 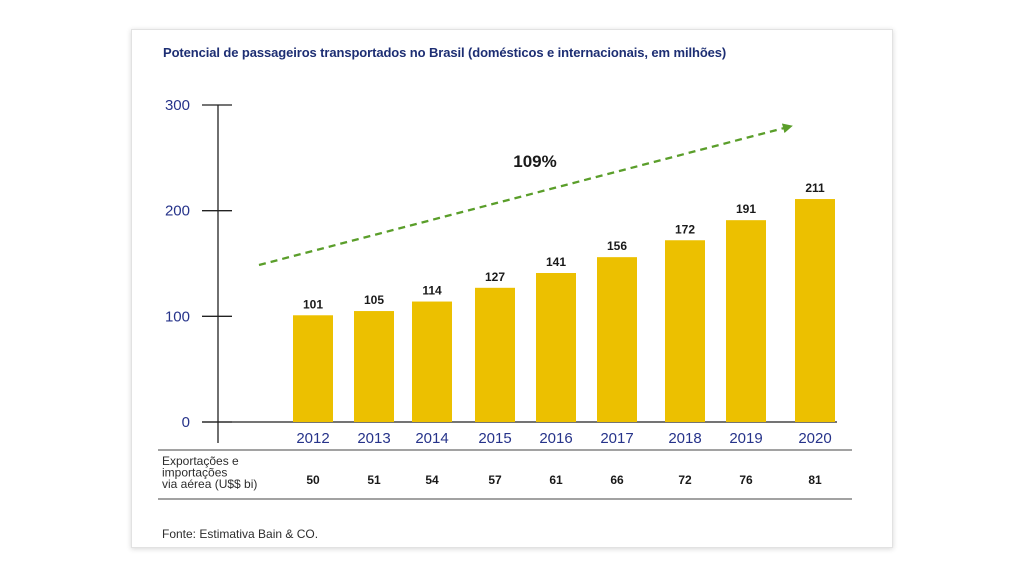 What do you see at coordinates (313, 304) in the screenshot?
I see `bar-value-label: 101` at bounding box center [313, 304].